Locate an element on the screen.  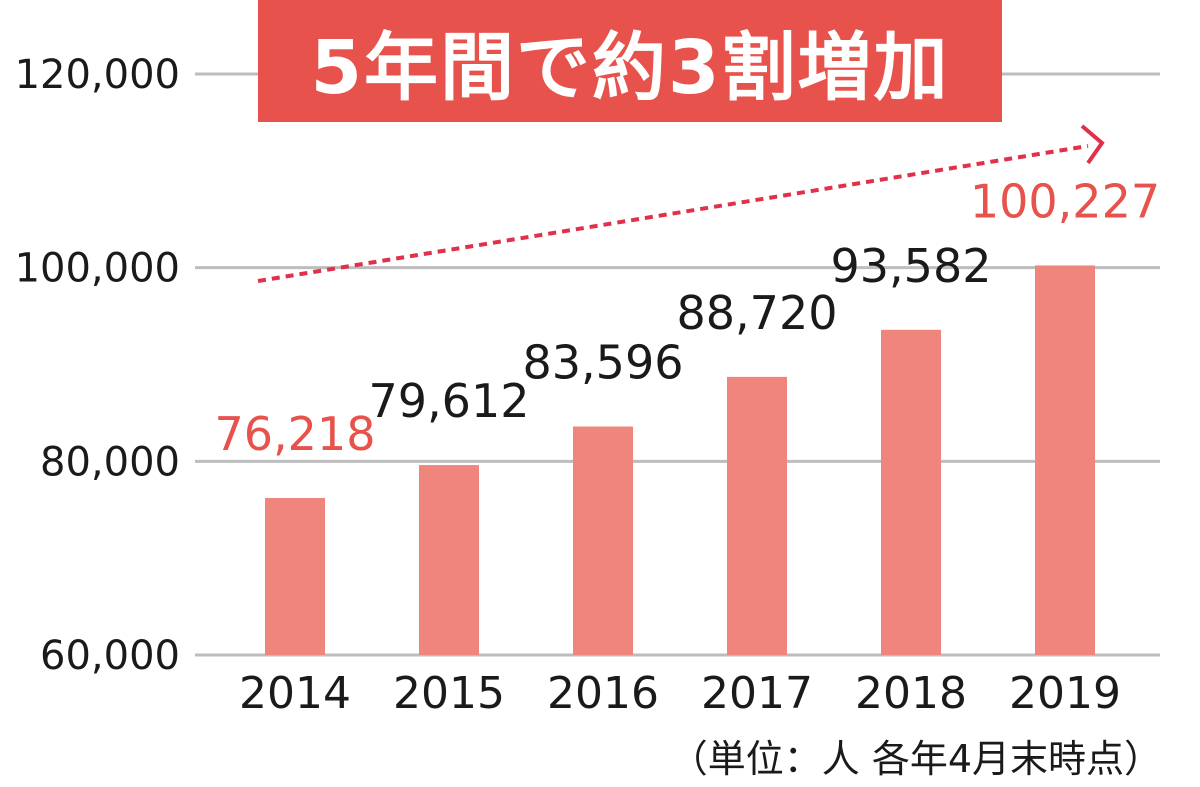
chart-title: 5年間で約3割増加 is located at coordinates (630, 67).